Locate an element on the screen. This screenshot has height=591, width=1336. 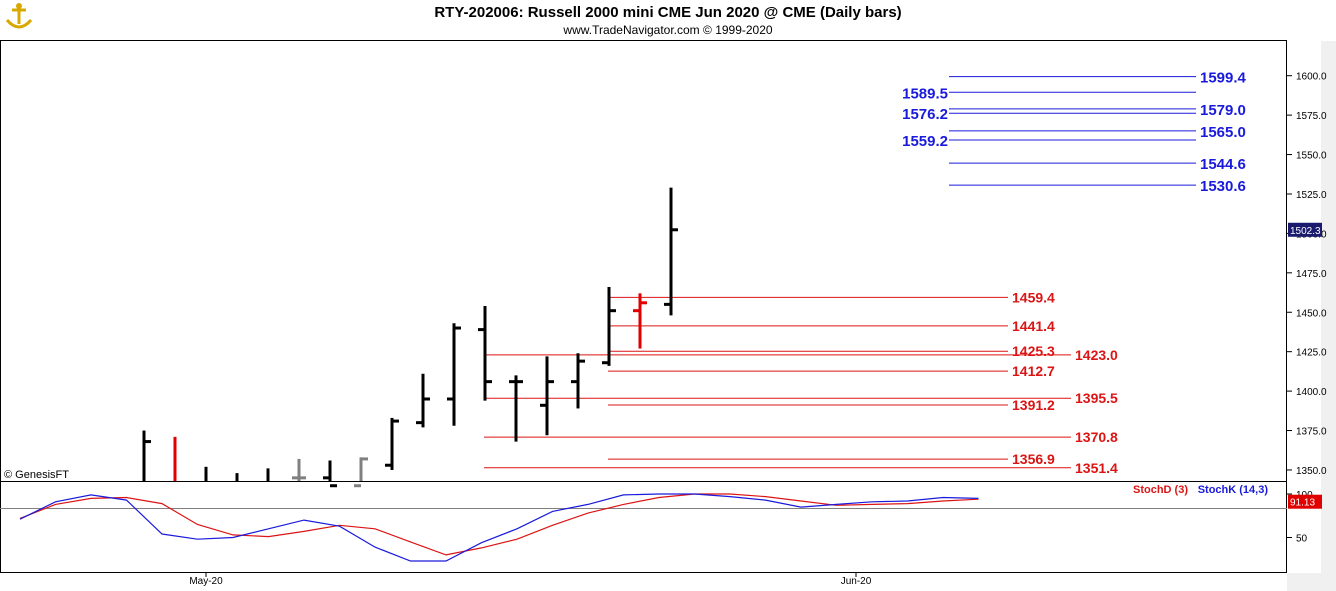
upper-level-label: 1559.2 is located at coordinates (925, 141).